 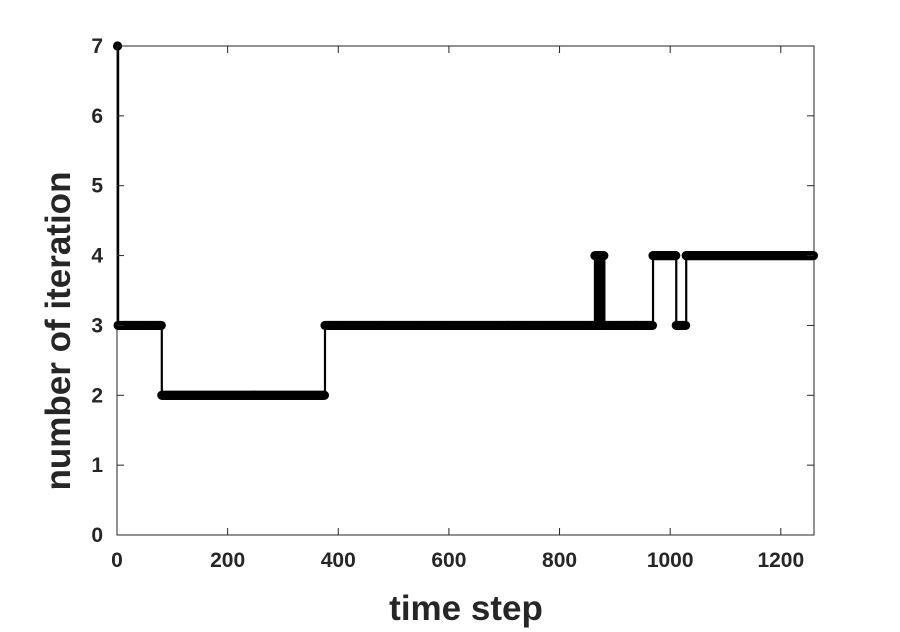 I want to click on x-tick-label: 1000, so click(x=670, y=560).